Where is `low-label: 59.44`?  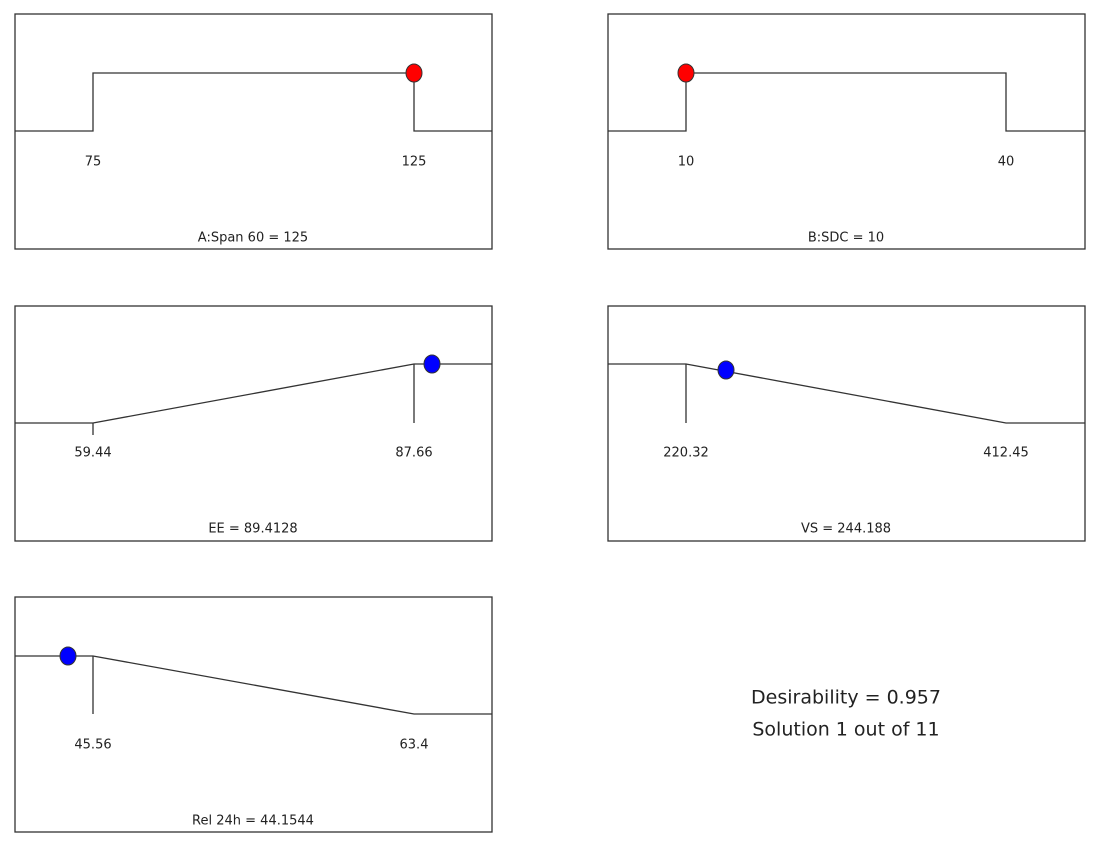
low-label: 59.44 is located at coordinates (92, 453).